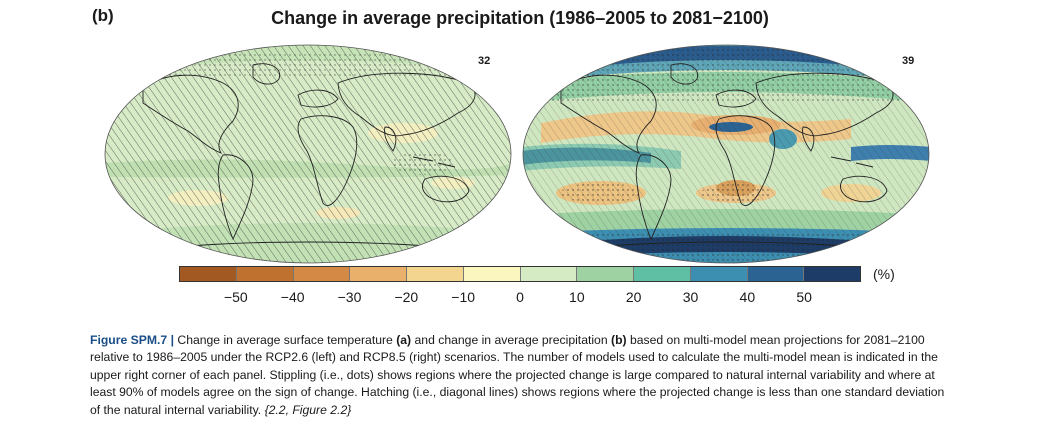 Image resolution: width=1048 pixels, height=438 pixels. Describe the element at coordinates (633, 297) in the screenshot. I see `colorbar-tick-label: 20` at that location.